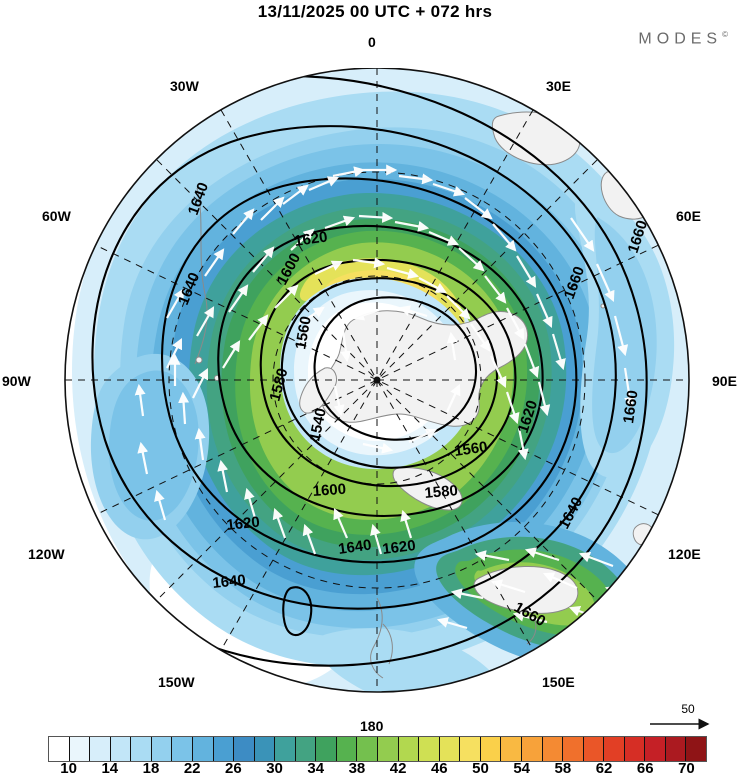 Image resolution: width=750 pixels, height=782 pixels. I want to click on colorbar-tick-22: 22, so click(192, 768).